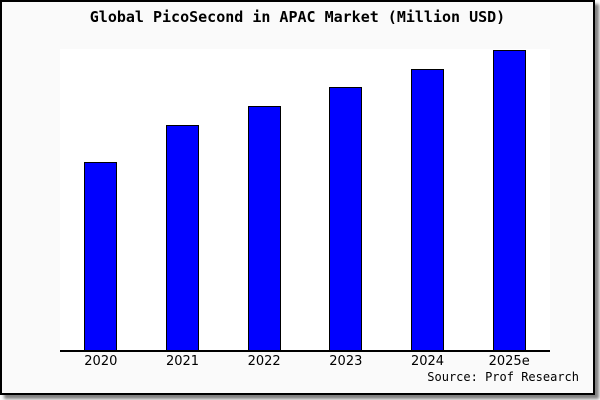  What do you see at coordinates (101, 361) in the screenshot?
I see `x-tick-label-2020: 2020` at bounding box center [101, 361].